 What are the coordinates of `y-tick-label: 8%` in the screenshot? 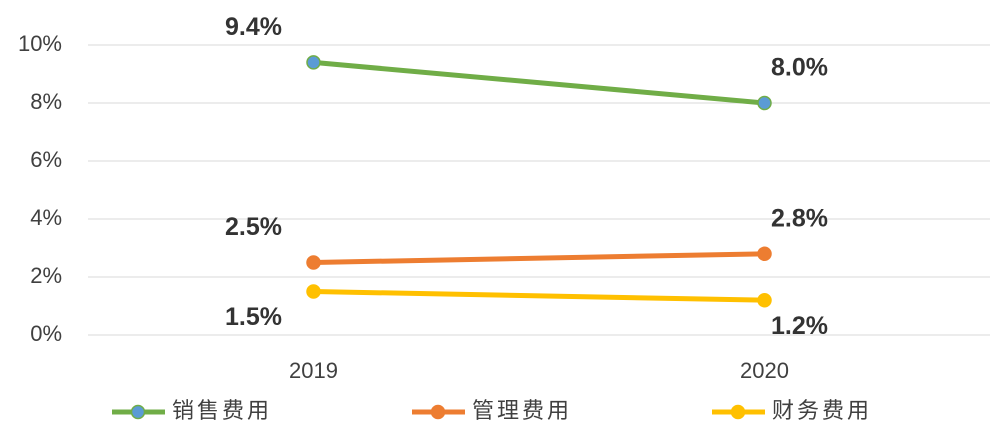 It's located at (46, 101).